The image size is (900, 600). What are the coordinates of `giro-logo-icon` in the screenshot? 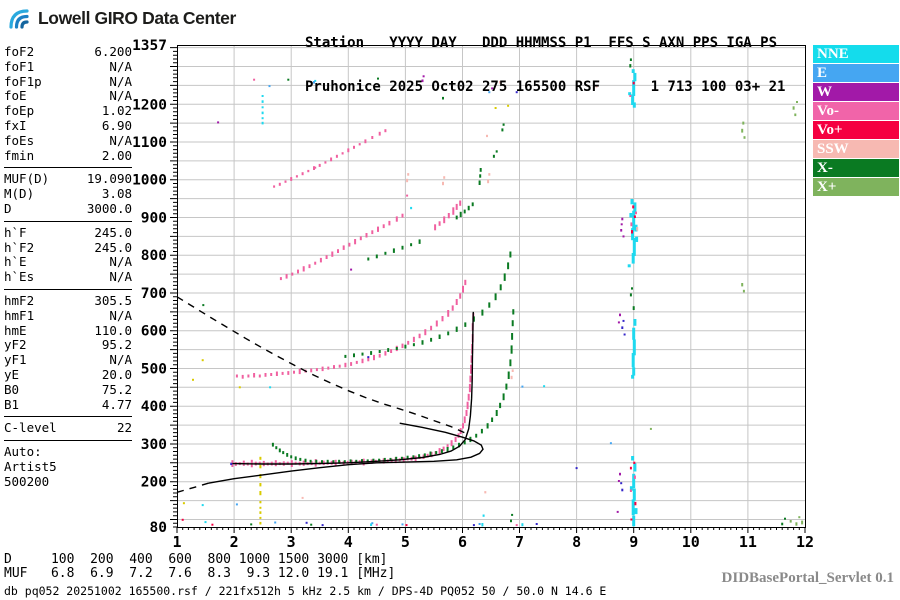 It's located at (19, 19).